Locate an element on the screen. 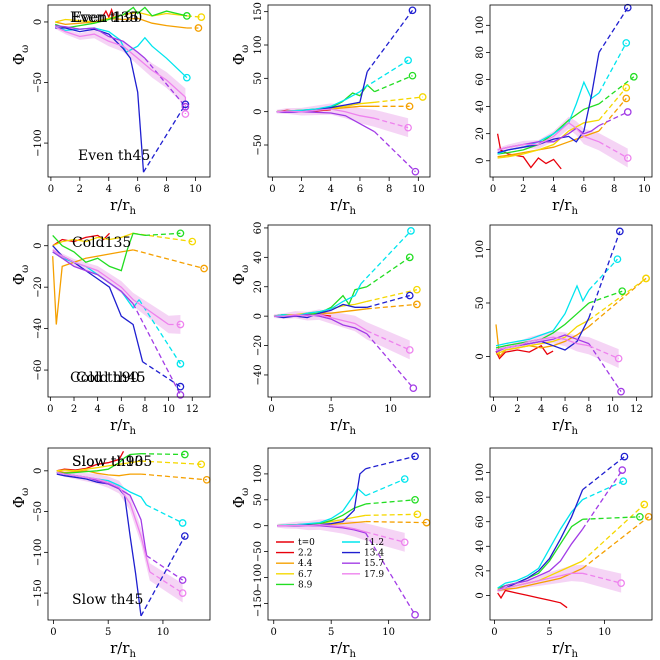  x-axis-label: r/rh is located at coordinates (343, 206).